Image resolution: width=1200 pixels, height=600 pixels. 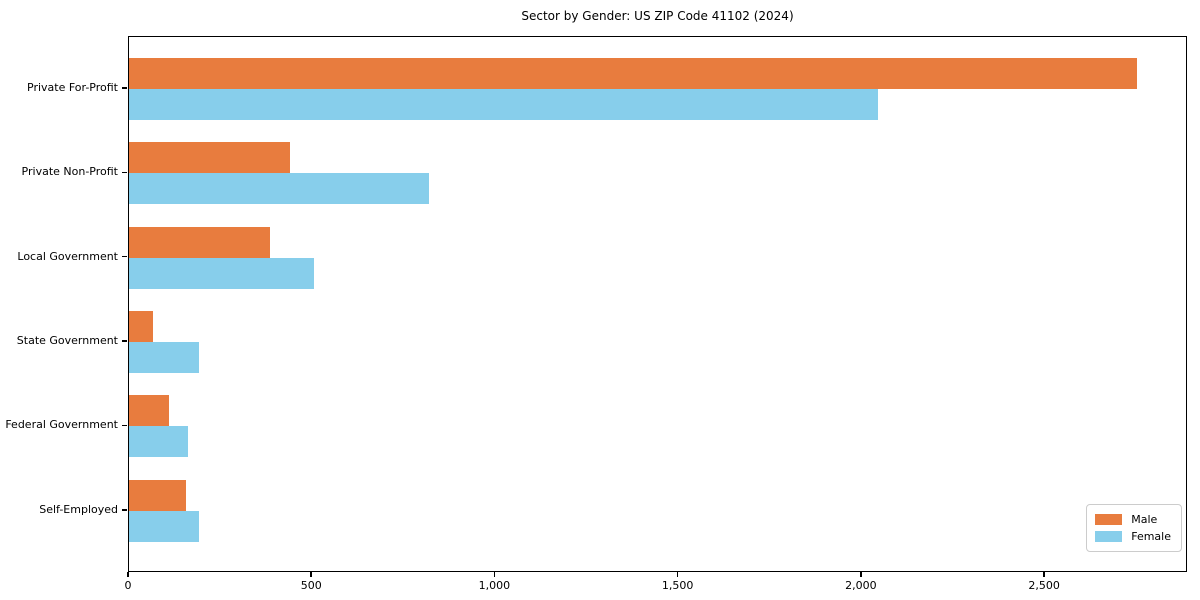 What do you see at coordinates (1151, 536) in the screenshot?
I see `legend-label-female: Female` at bounding box center [1151, 536].